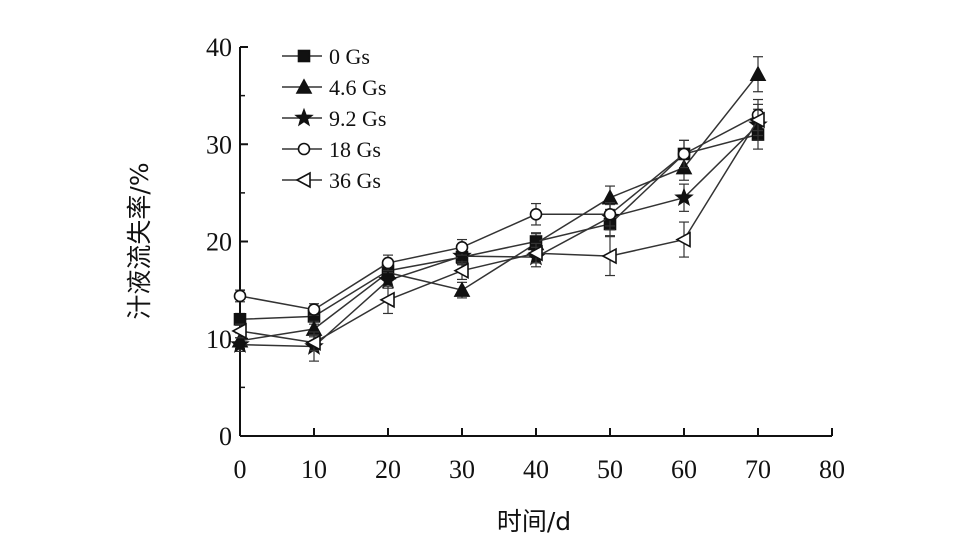 The height and width of the screenshot is (548, 953). I want to click on legend-item: 18 Gs, so click(331, 149).